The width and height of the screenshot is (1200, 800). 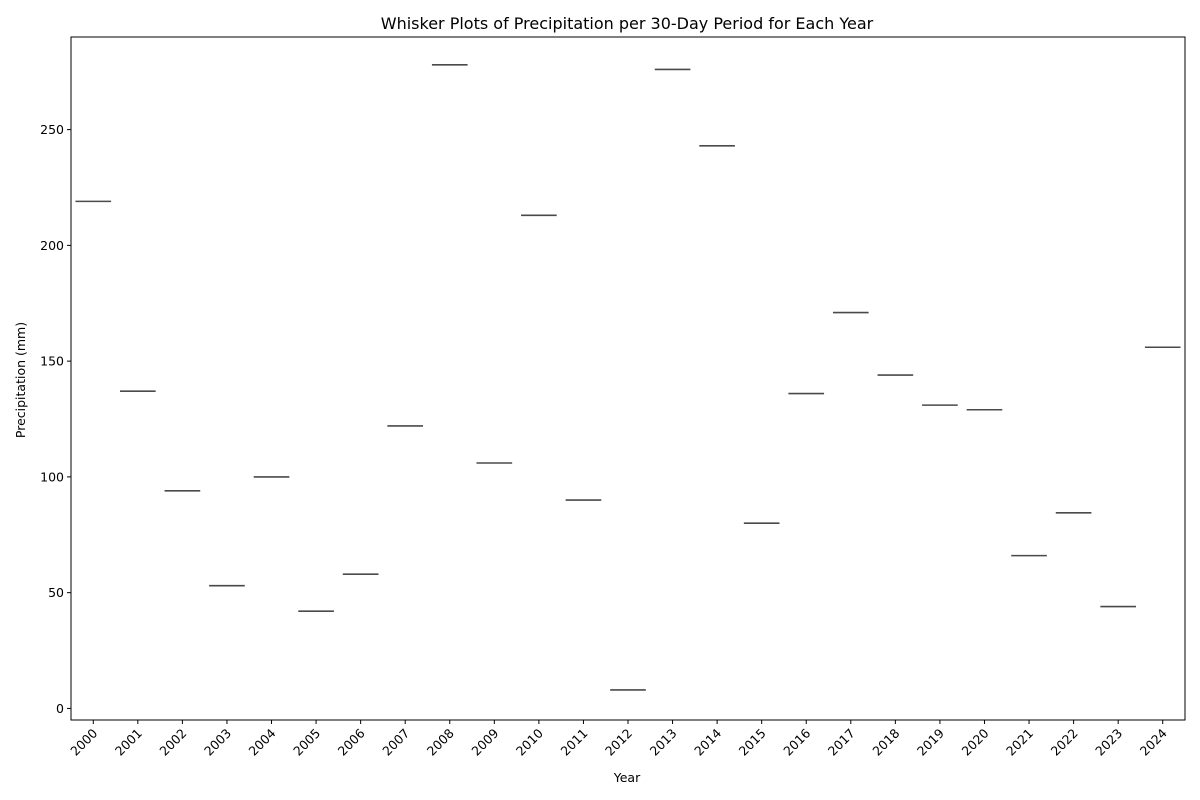 I want to click on y-axis-label: Precipitation (mm), so click(x=20, y=380).